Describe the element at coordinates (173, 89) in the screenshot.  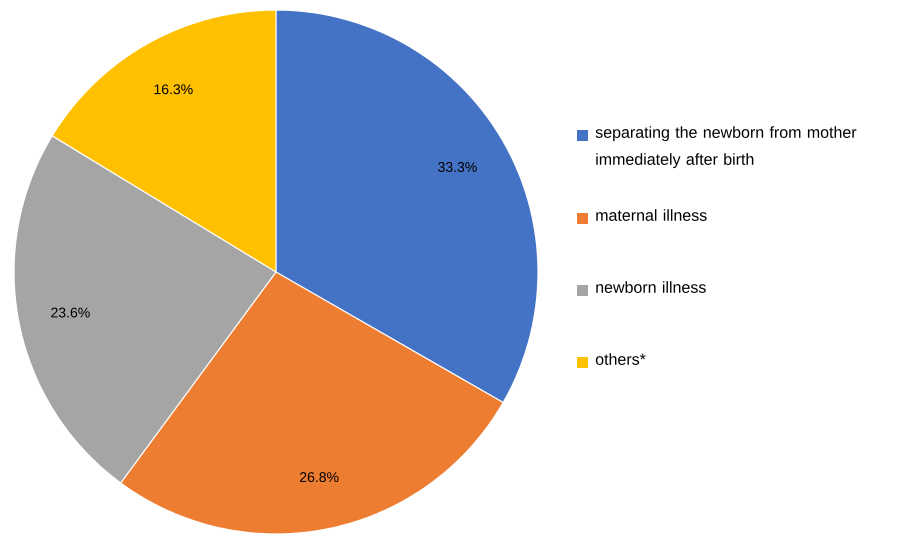
I see `data-label: 16.3%` at that location.